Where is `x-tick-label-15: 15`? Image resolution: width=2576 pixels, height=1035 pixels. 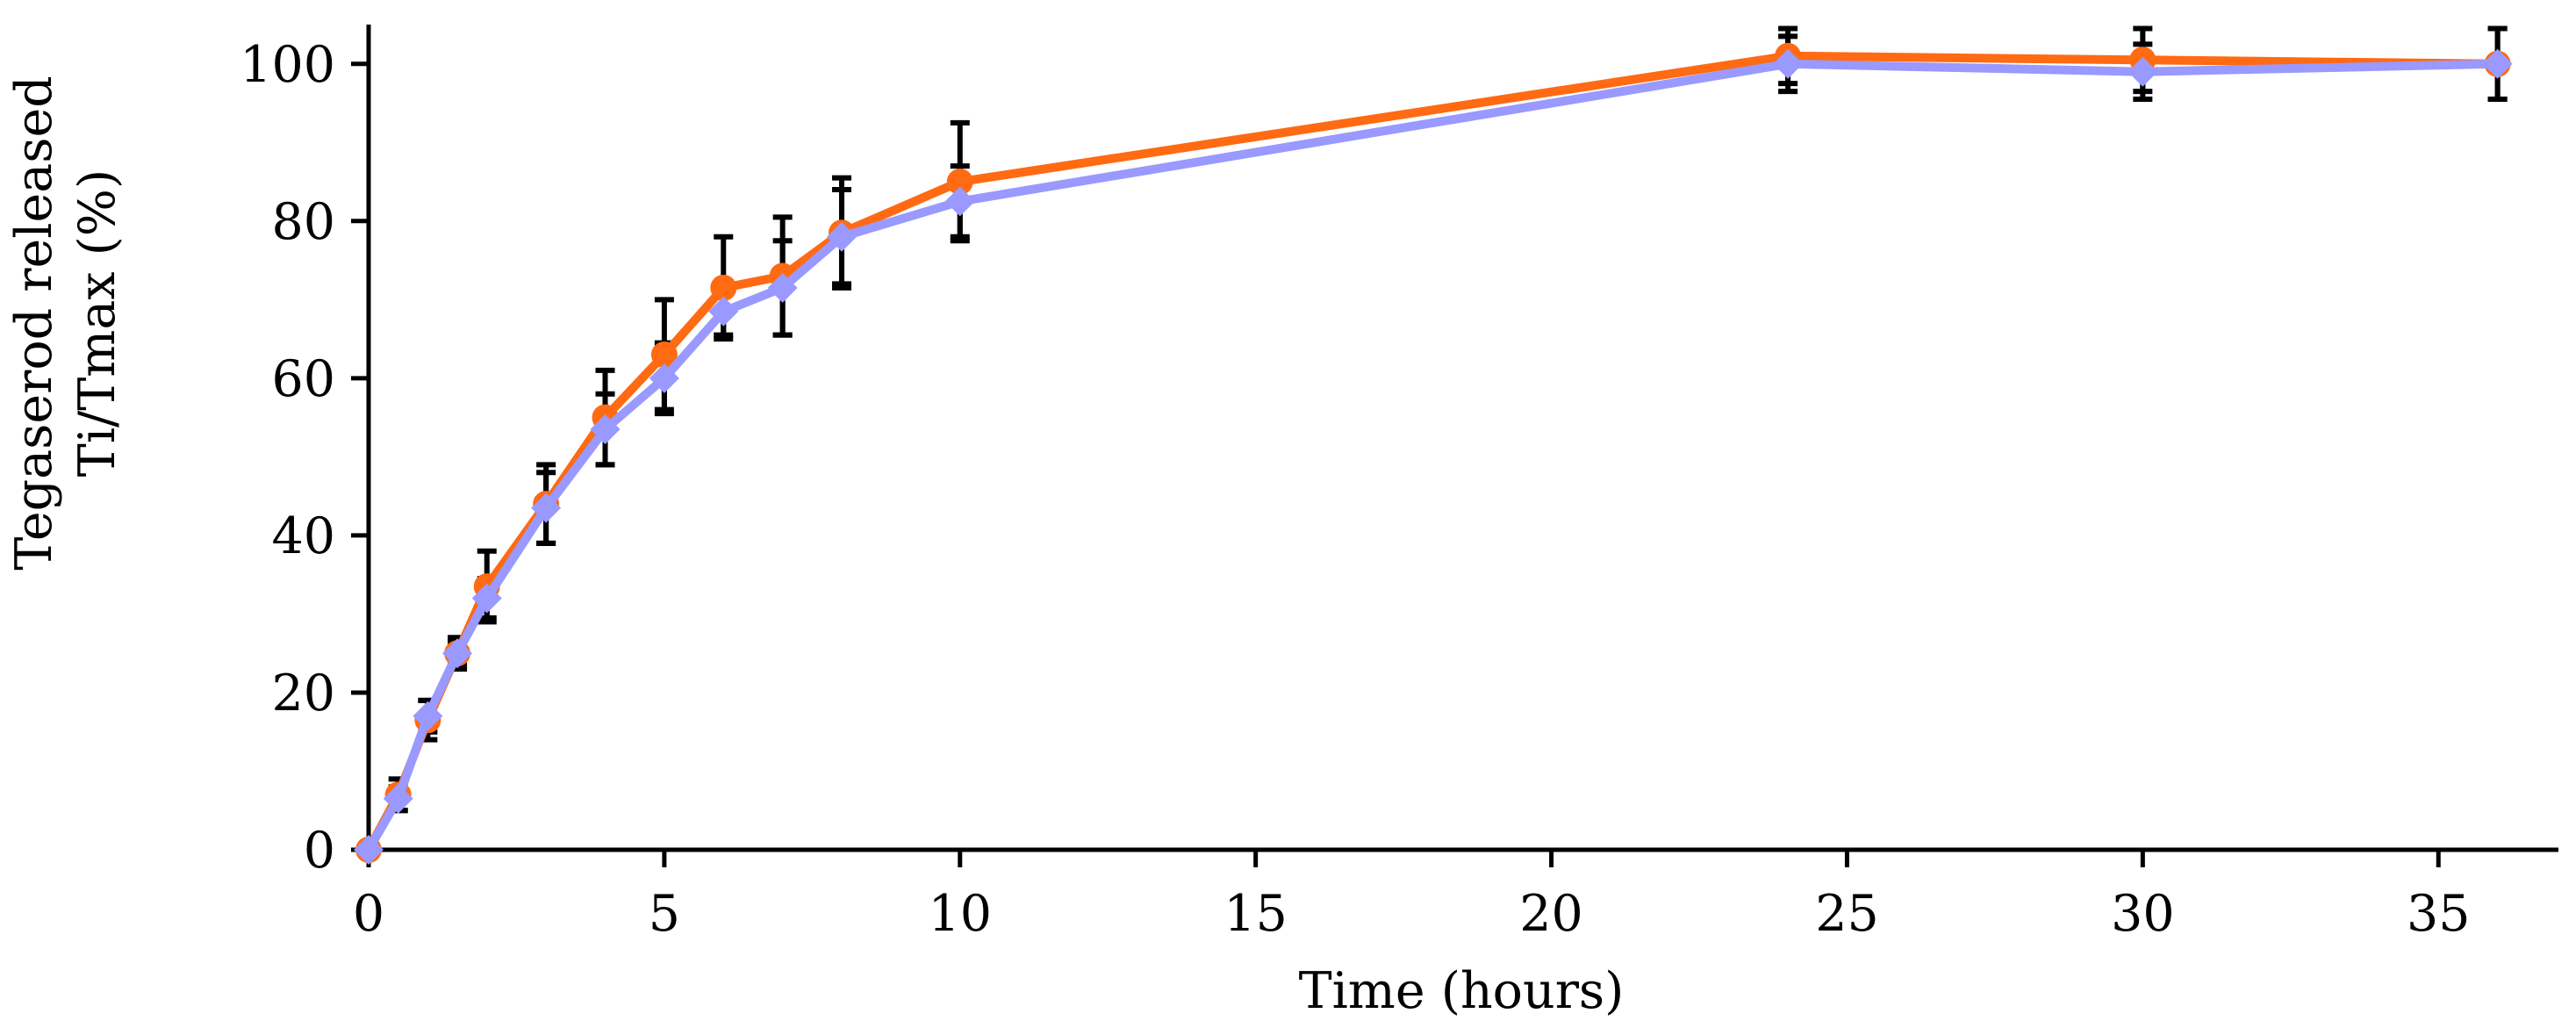 x-tick-label-15: 15 is located at coordinates (1256, 914).